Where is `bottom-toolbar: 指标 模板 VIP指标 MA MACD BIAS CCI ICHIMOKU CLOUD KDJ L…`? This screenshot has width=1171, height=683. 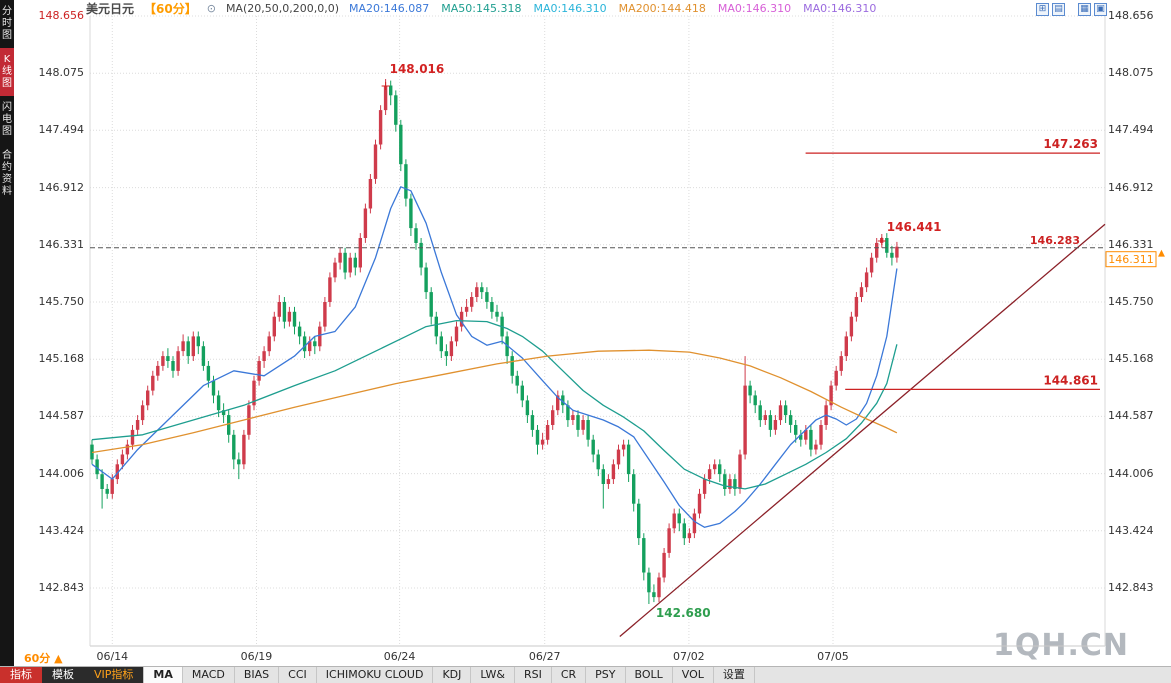 bottom-toolbar: 指标 模板 VIP指标 MA MACD BIAS CCI ICHIMOKU CLOUD KDJ L… is located at coordinates (585, 674).